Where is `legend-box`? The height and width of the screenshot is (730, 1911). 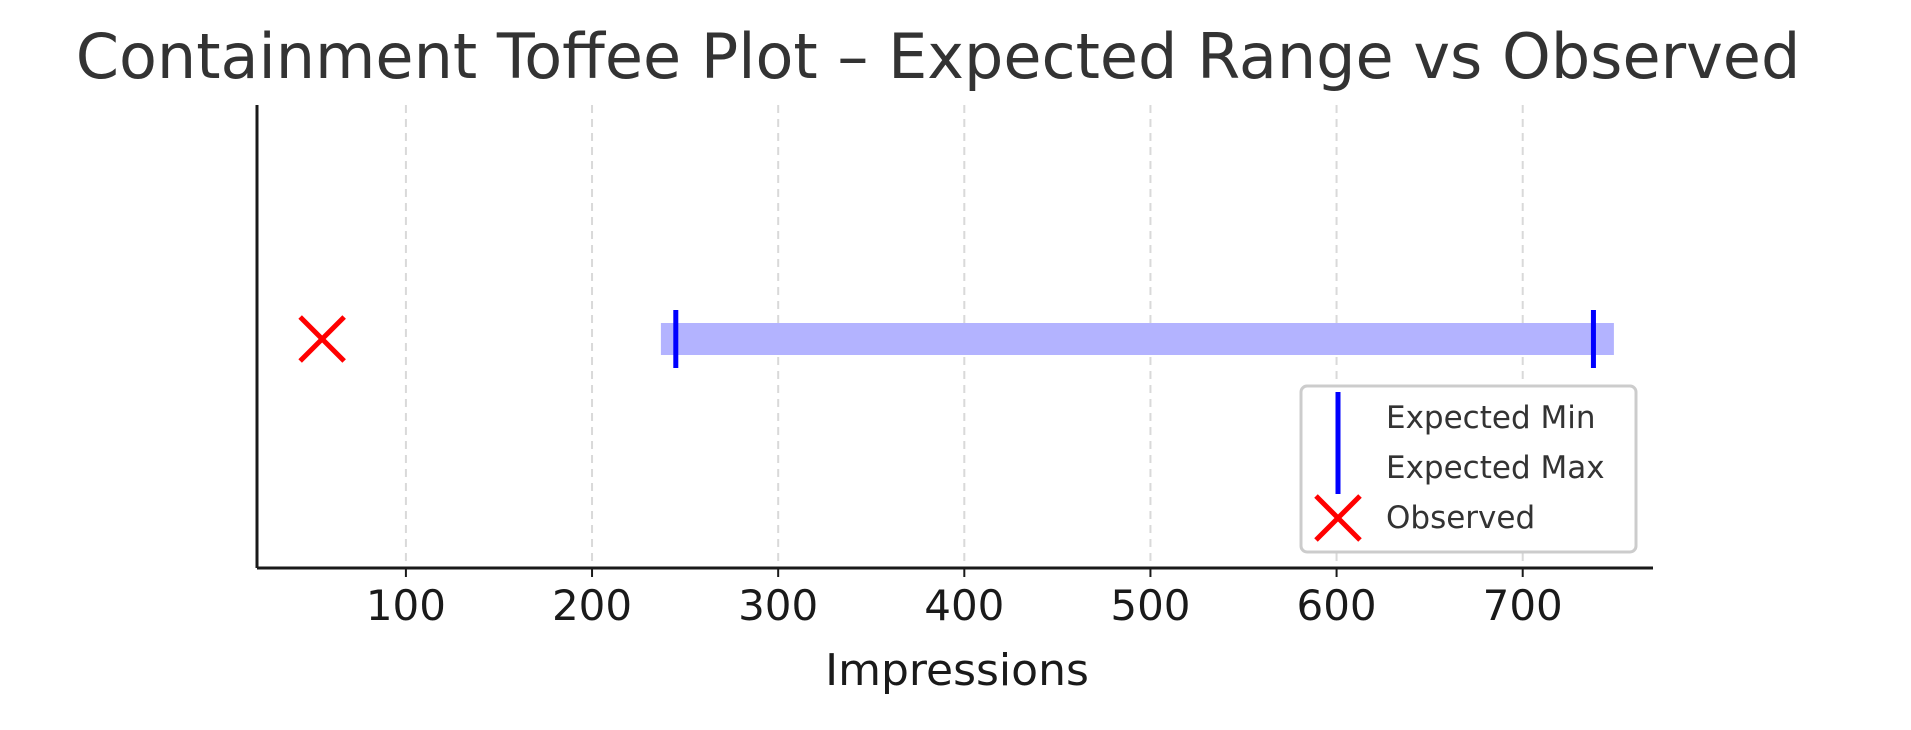 legend-box is located at coordinates (1468, 469).